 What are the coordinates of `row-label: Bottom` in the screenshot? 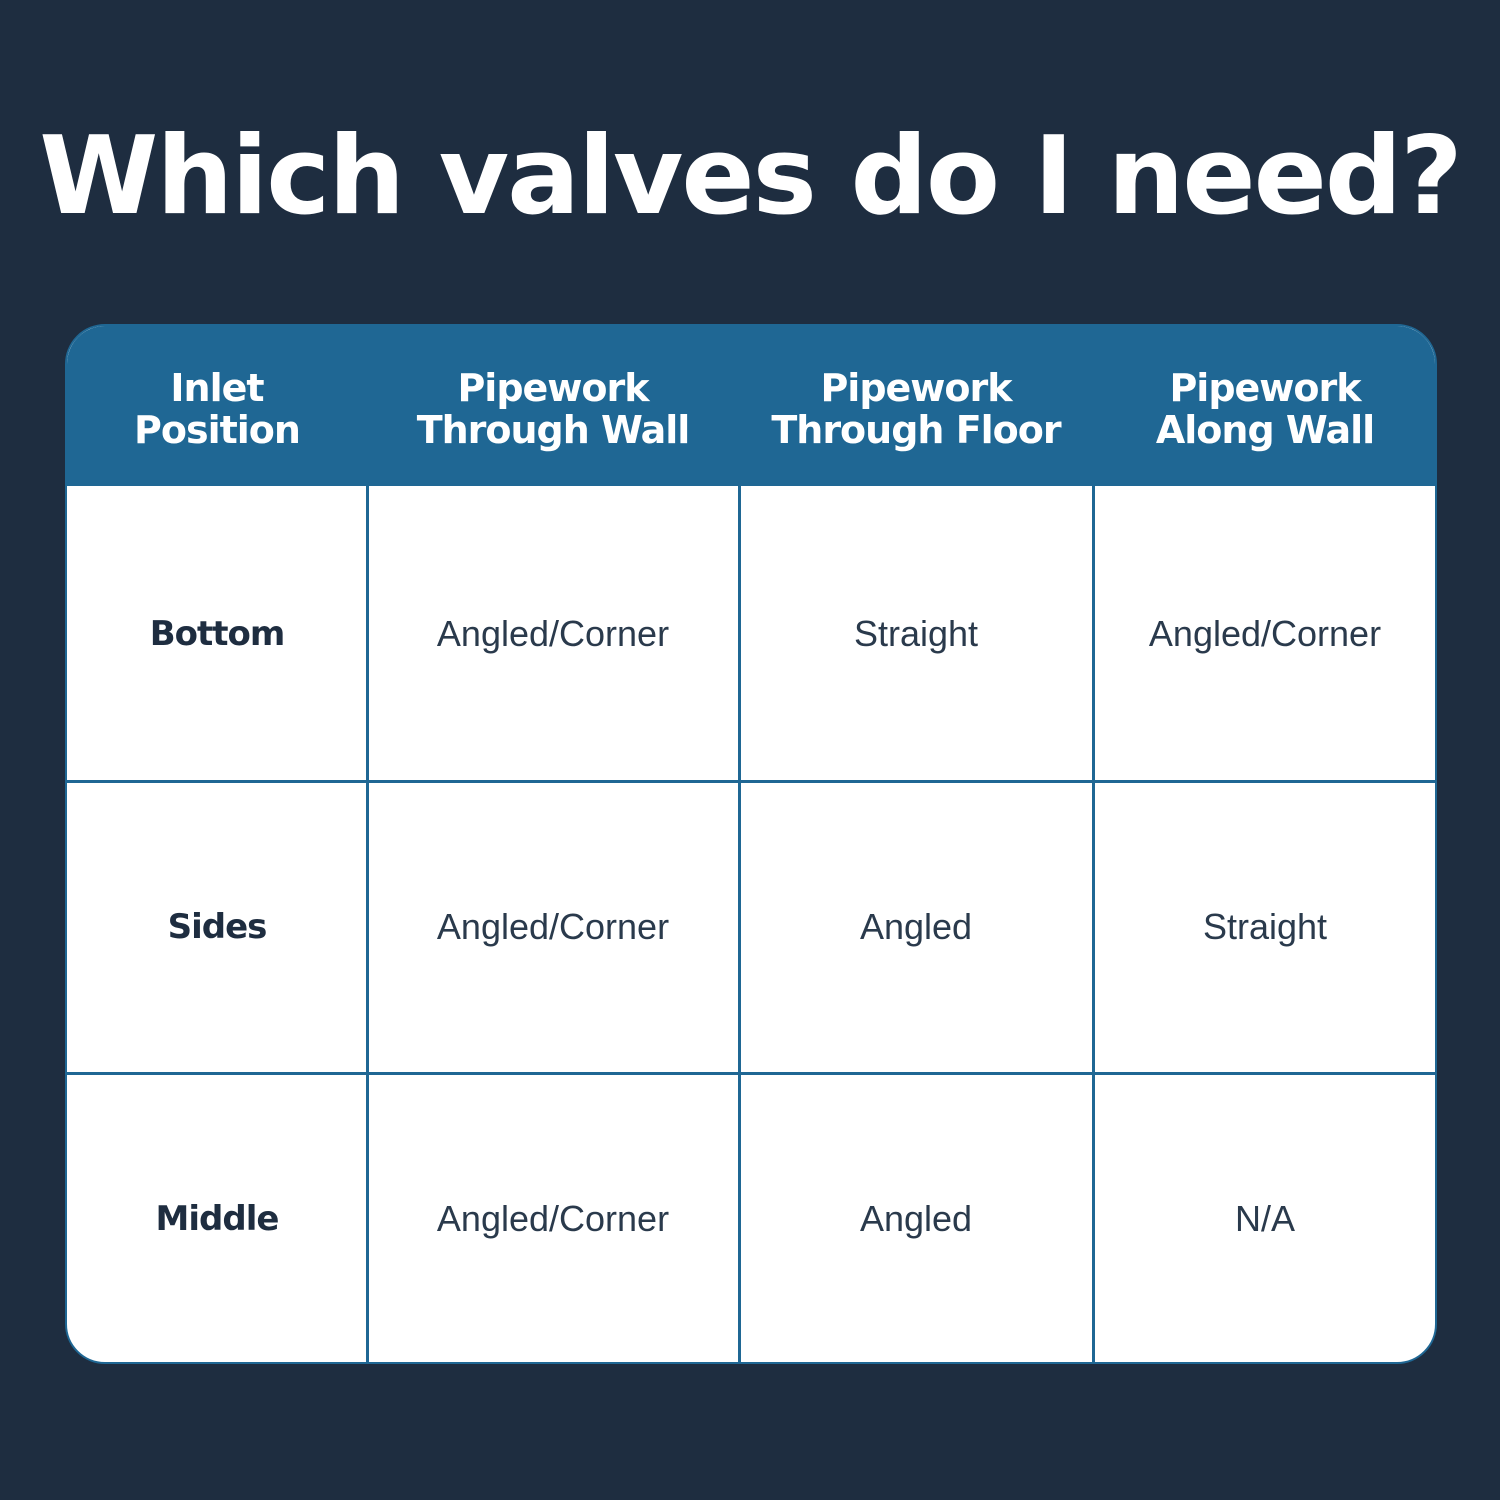 It's located at (217, 633).